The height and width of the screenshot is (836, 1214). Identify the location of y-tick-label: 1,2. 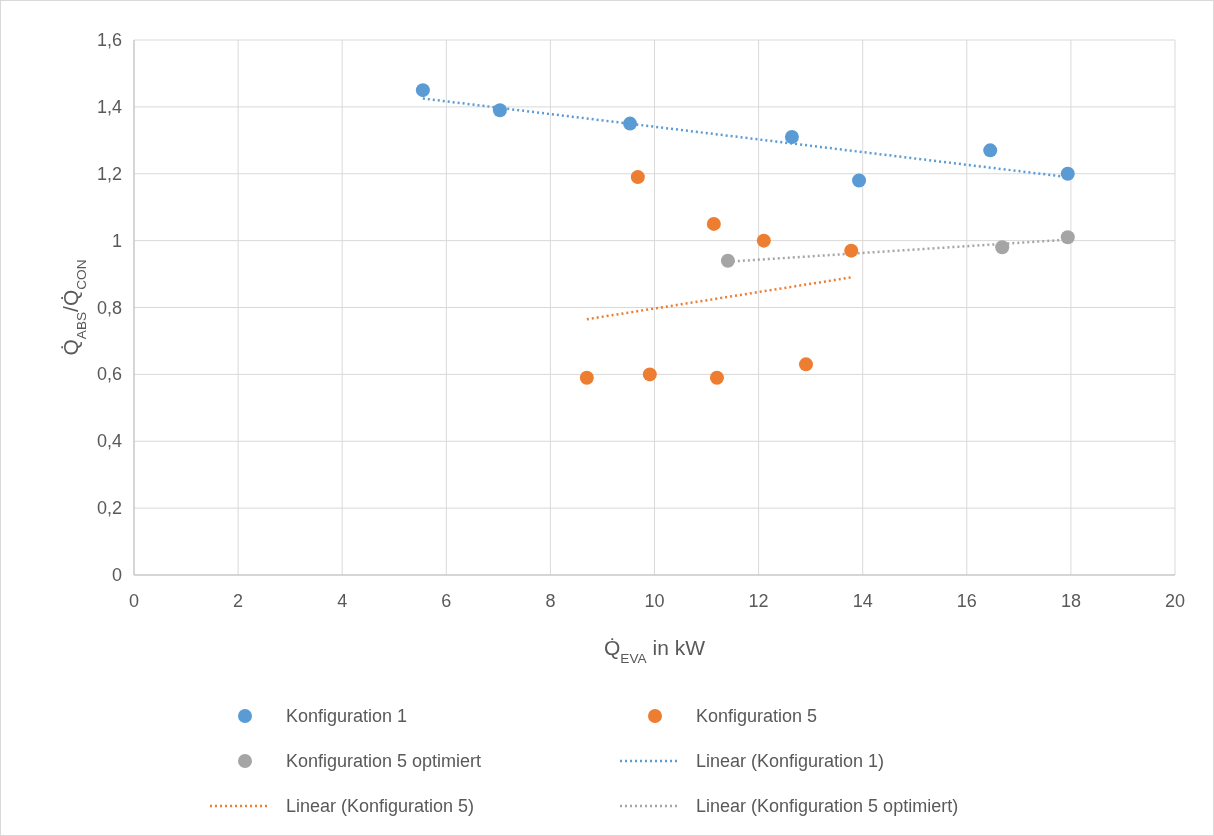
(109, 173).